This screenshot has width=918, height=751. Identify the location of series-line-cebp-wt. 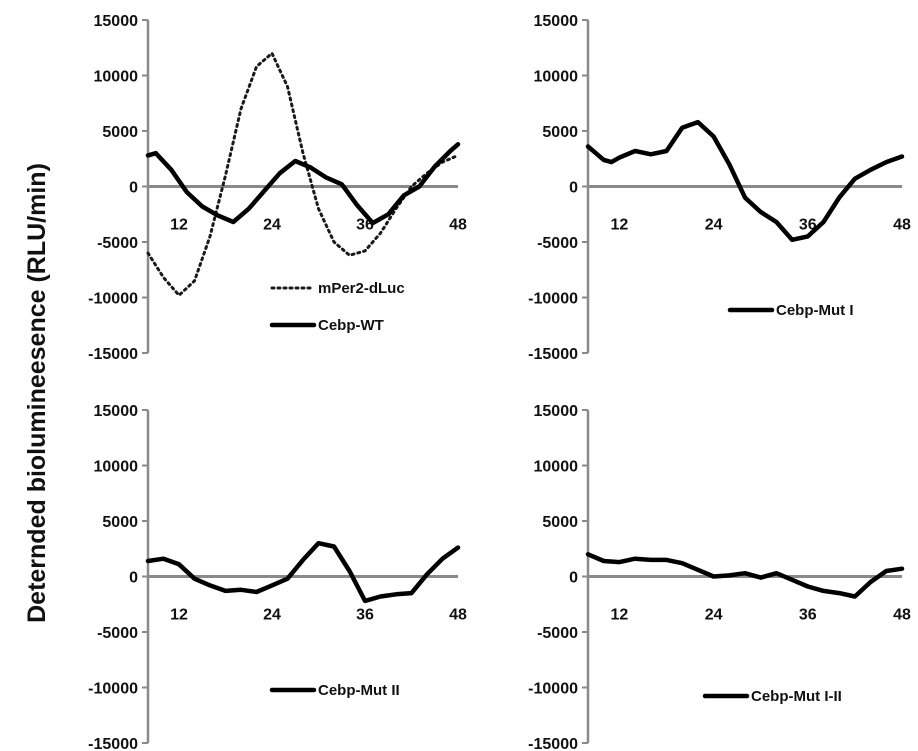
(303, 184).